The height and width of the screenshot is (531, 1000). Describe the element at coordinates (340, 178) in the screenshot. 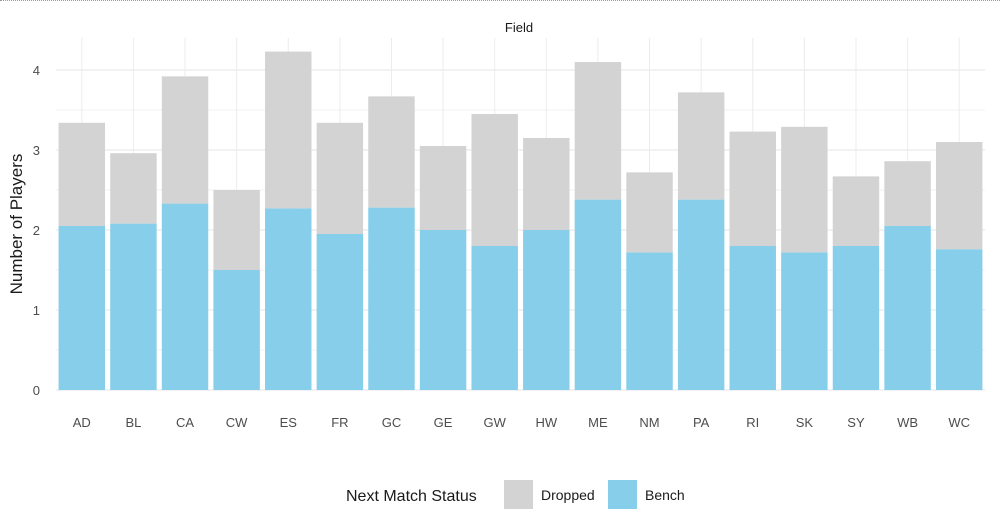

I see `bar-dropped-fr` at that location.